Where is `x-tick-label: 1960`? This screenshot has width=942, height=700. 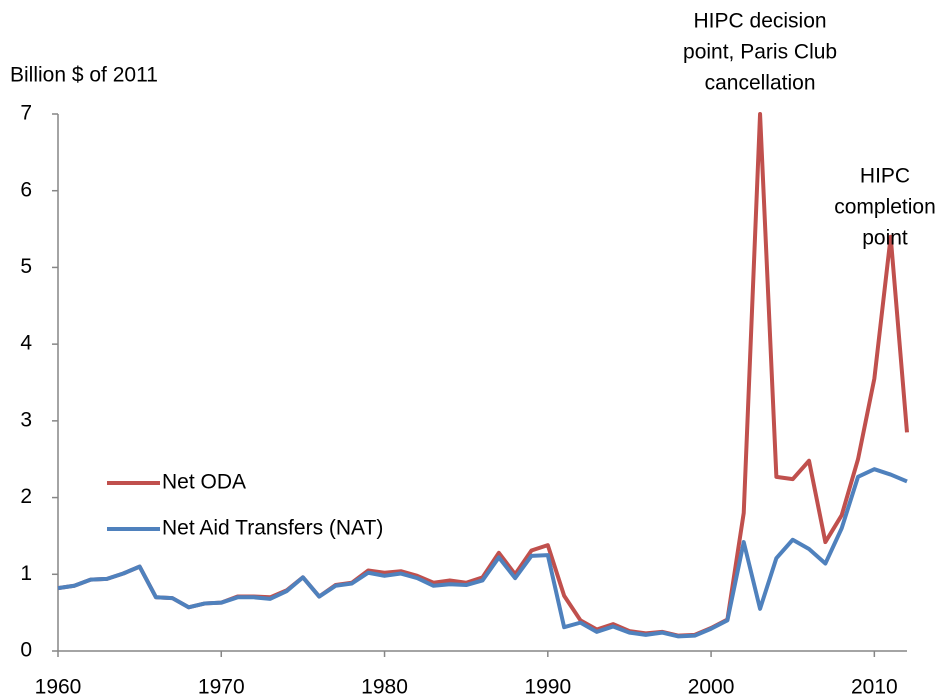 x-tick-label: 1960 is located at coordinates (58, 687).